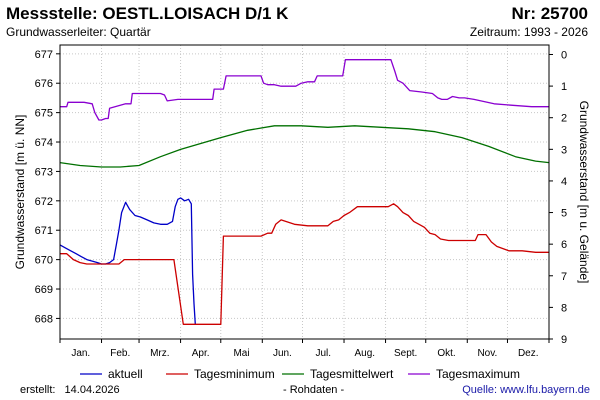  Describe the element at coordinates (564, 87) in the screenshot. I see `y2-tick-label: 1` at that location.